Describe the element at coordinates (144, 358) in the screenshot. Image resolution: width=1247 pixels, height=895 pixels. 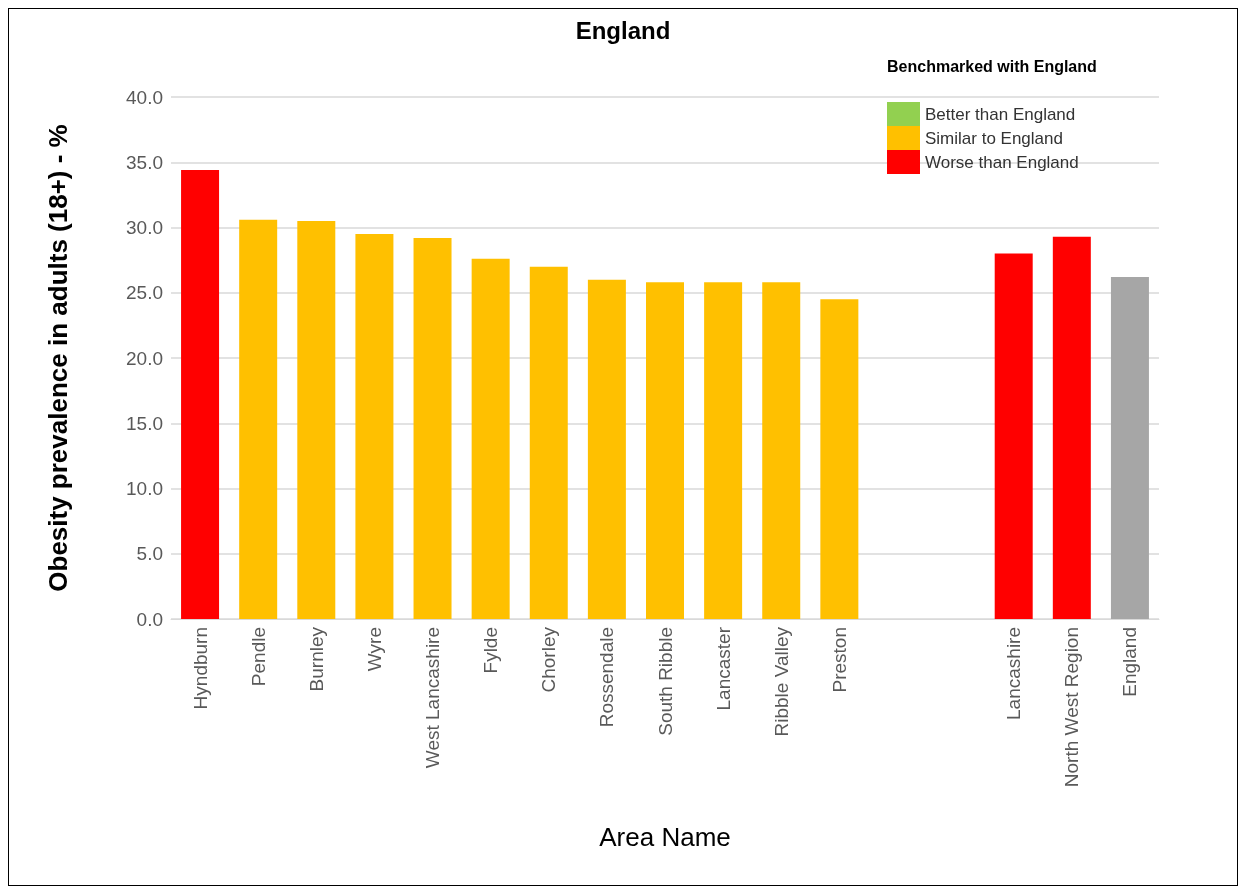
I see `y-tick-label: 20.0` at that location.